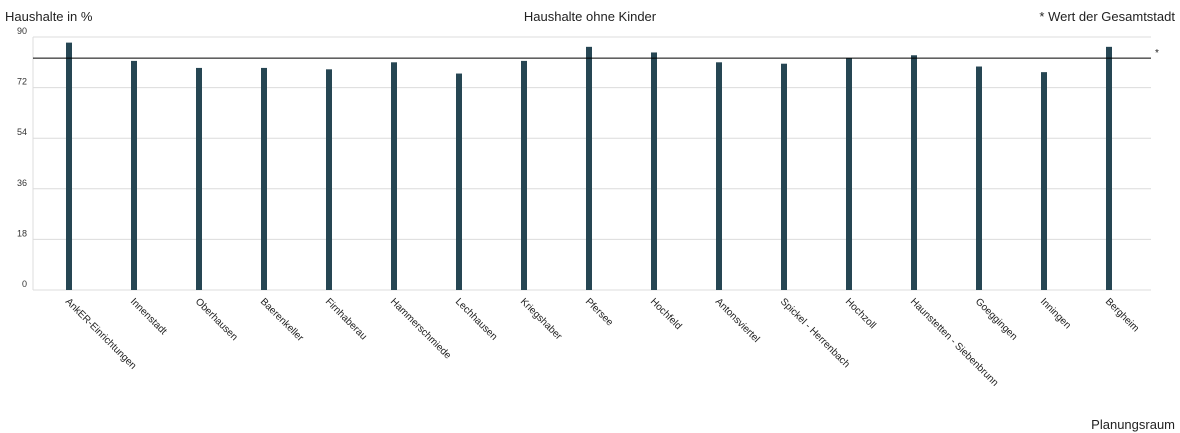 The height and width of the screenshot is (433, 1180). I want to click on x-tick-label: Goeggingen, so click(996, 319).